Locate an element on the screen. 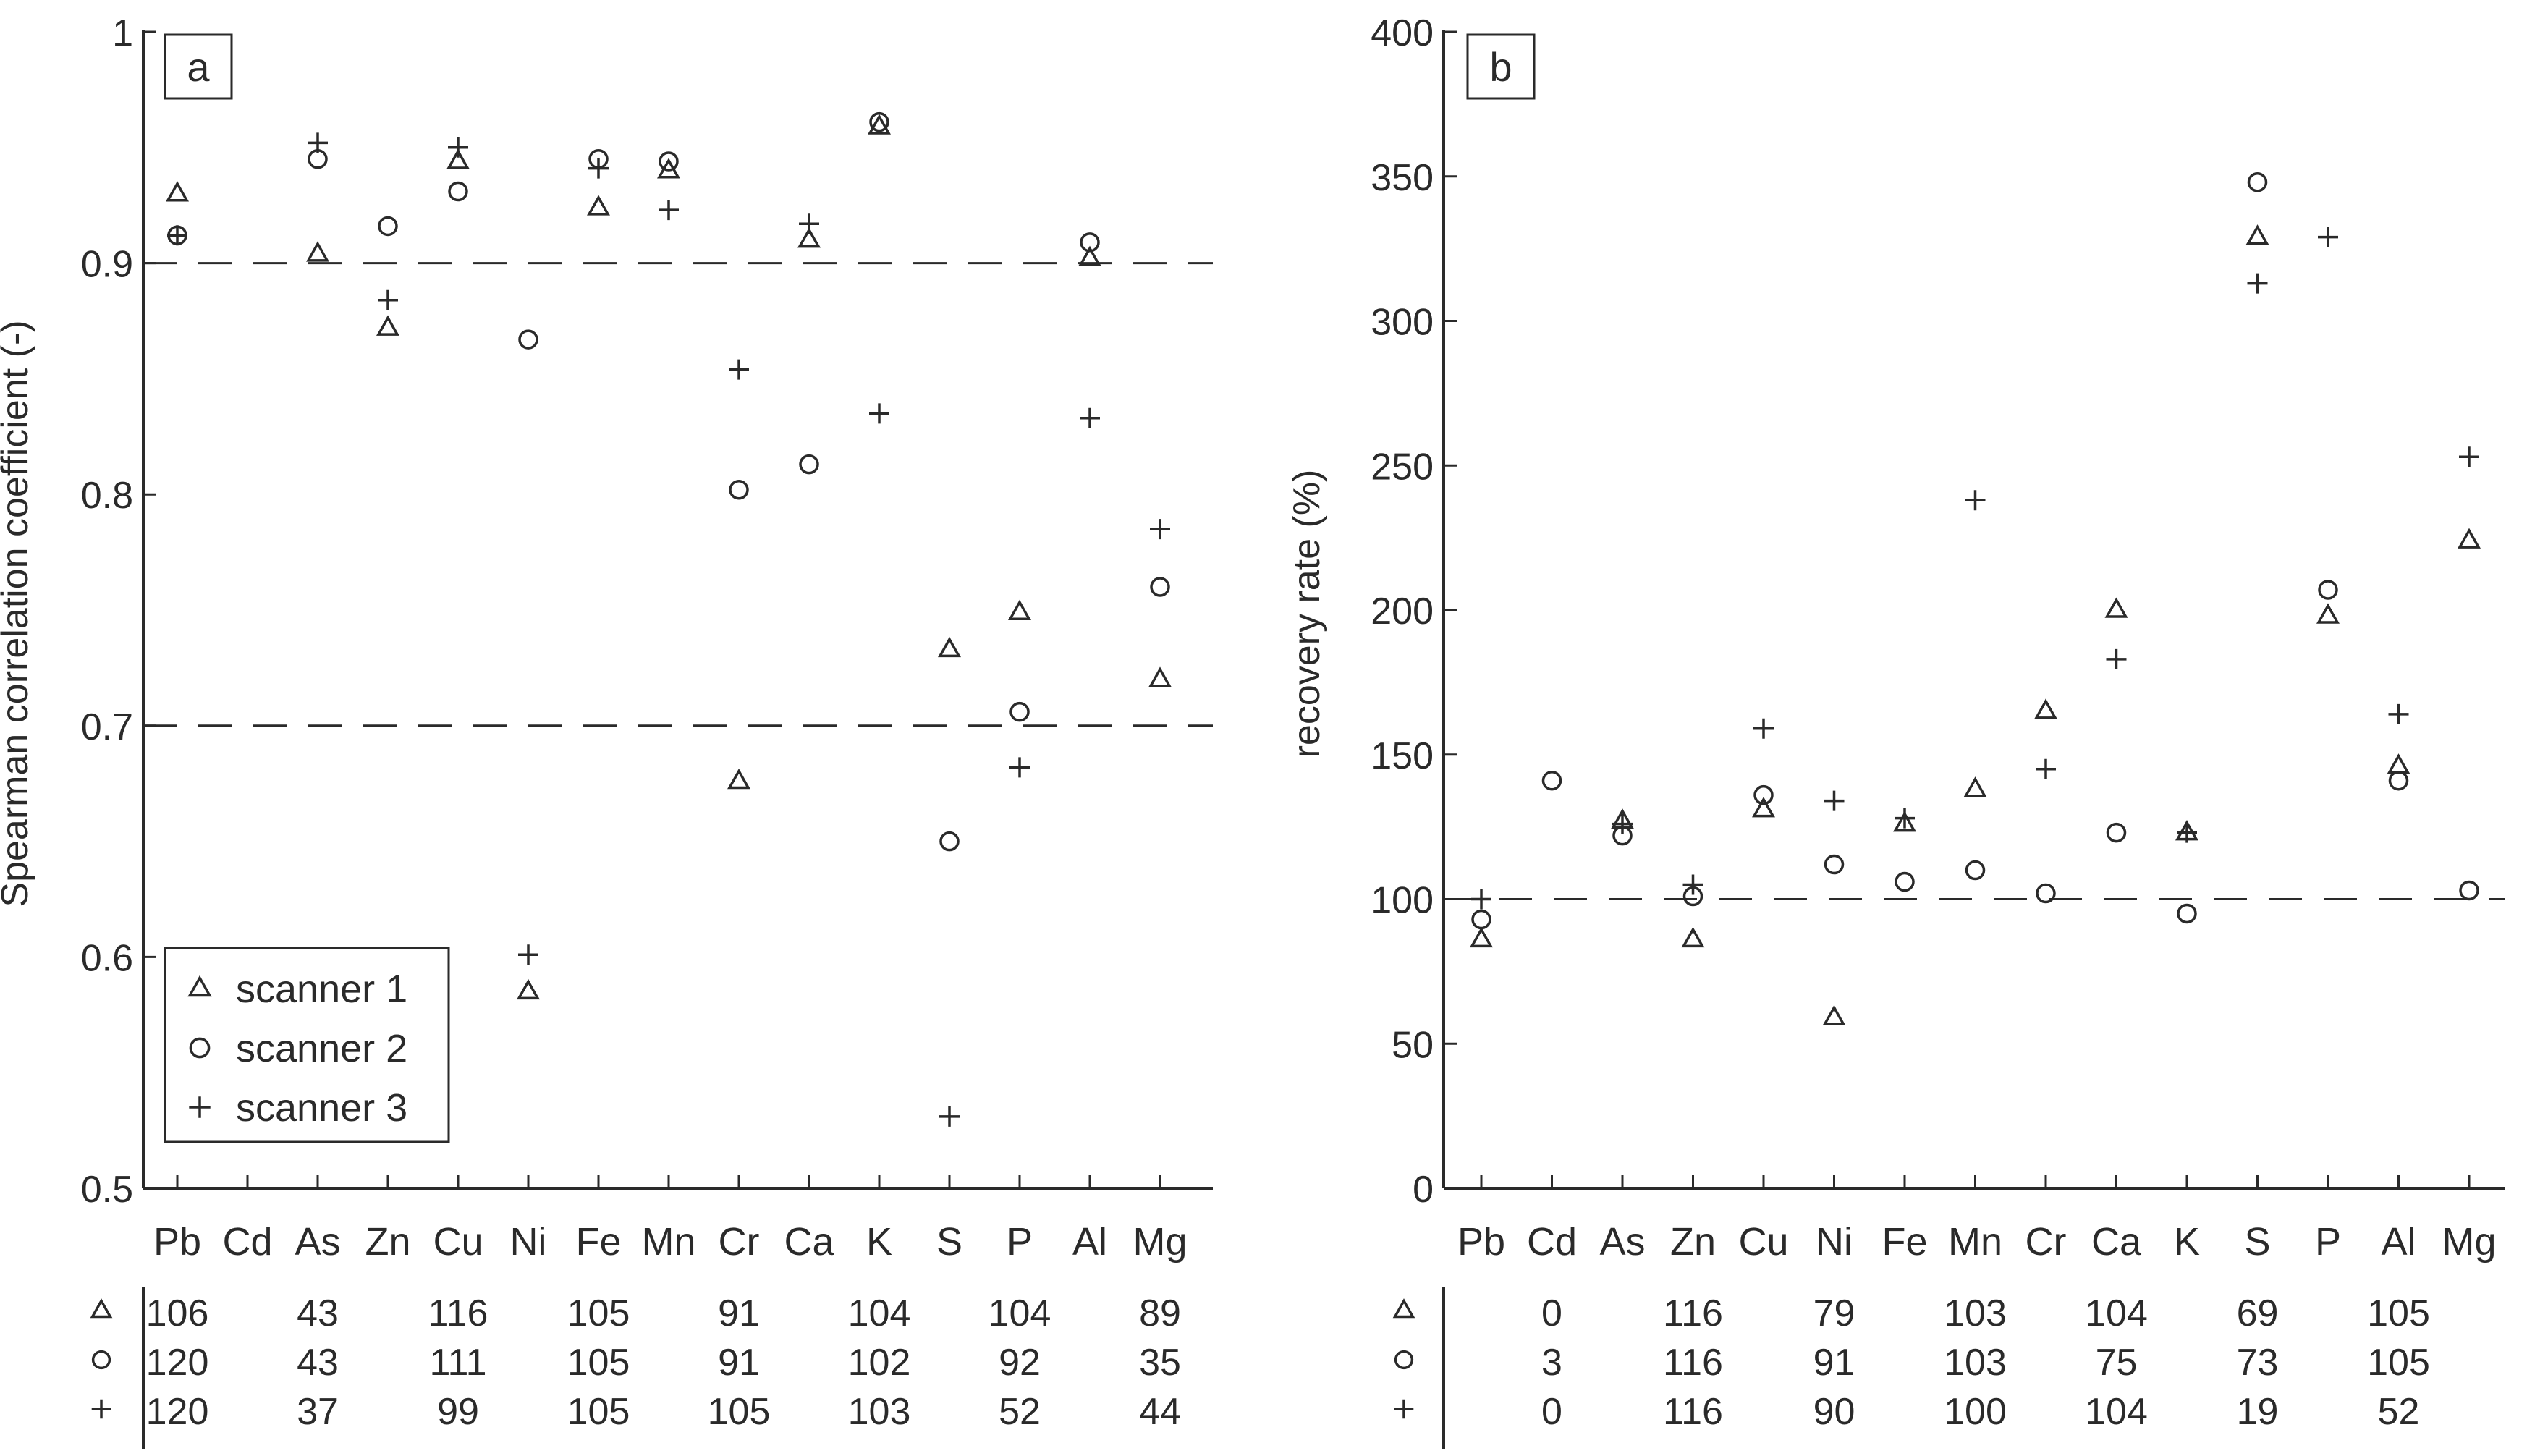 This screenshot has height=1456, width=2527. table-cell: 120 is located at coordinates (177, 1412).